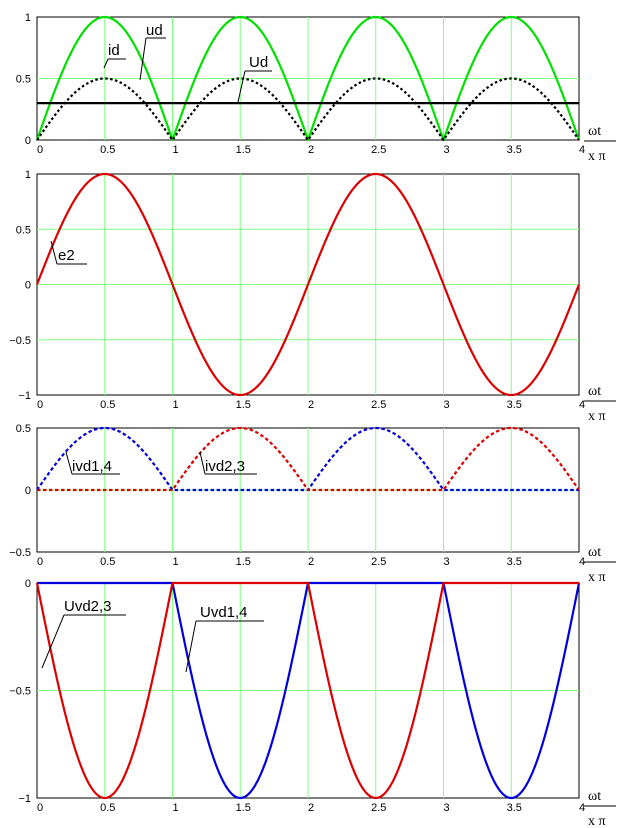 Image resolution: width=624 pixels, height=828 pixels. Describe the element at coordinates (114, 50) in the screenshot. I see `series-name-id: id` at that location.